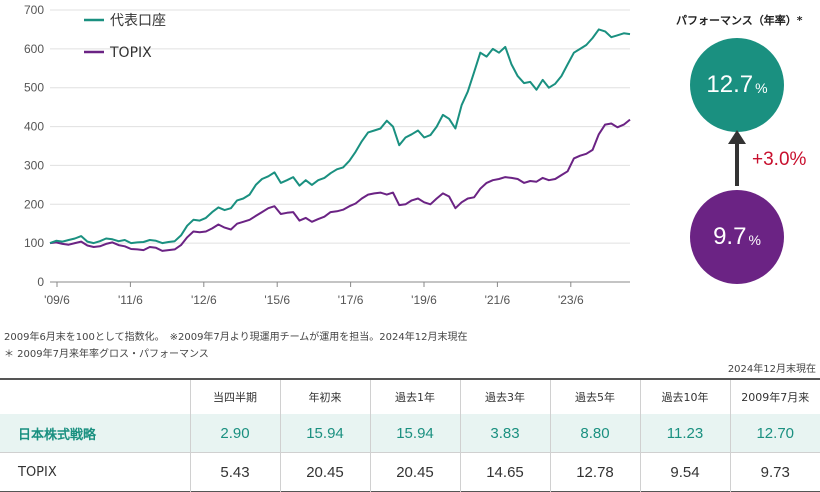  What do you see at coordinates (684, 433) in the screenshot?
I see `table-cell: 11.23` at bounding box center [684, 433].